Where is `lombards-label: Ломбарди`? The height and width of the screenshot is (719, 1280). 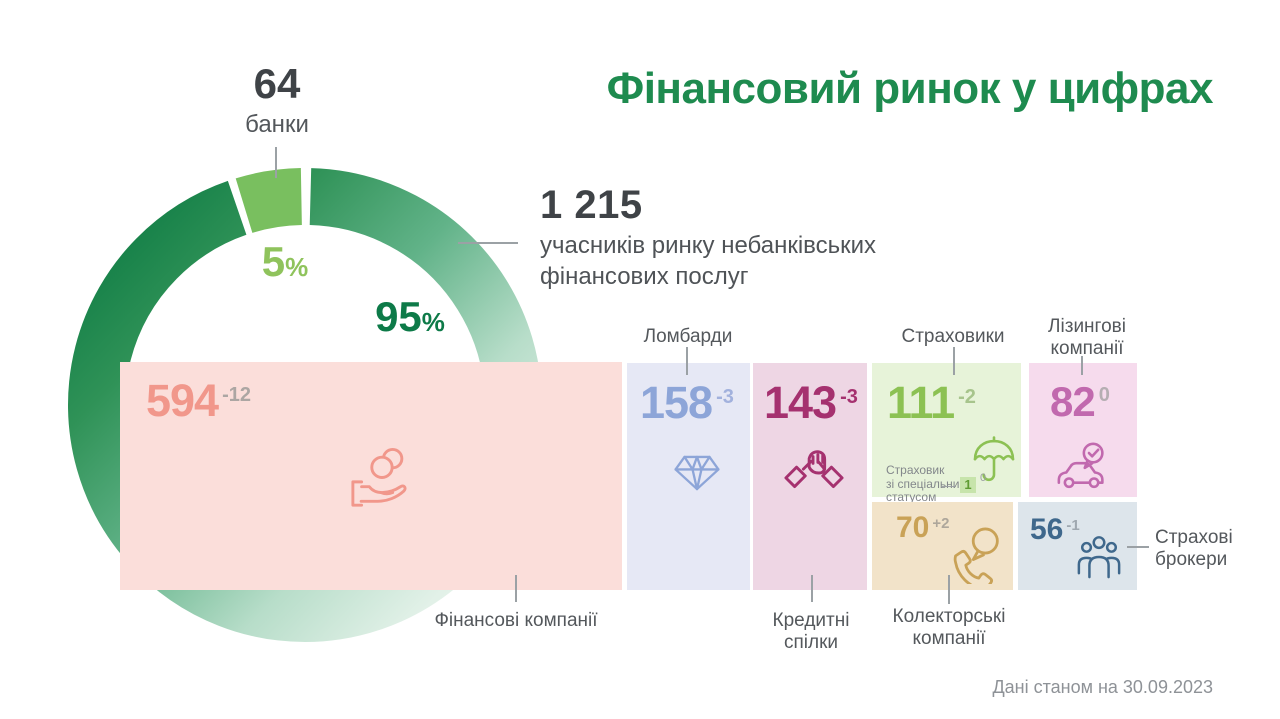 lombards-label: Ломбарди is located at coordinates (688, 336).